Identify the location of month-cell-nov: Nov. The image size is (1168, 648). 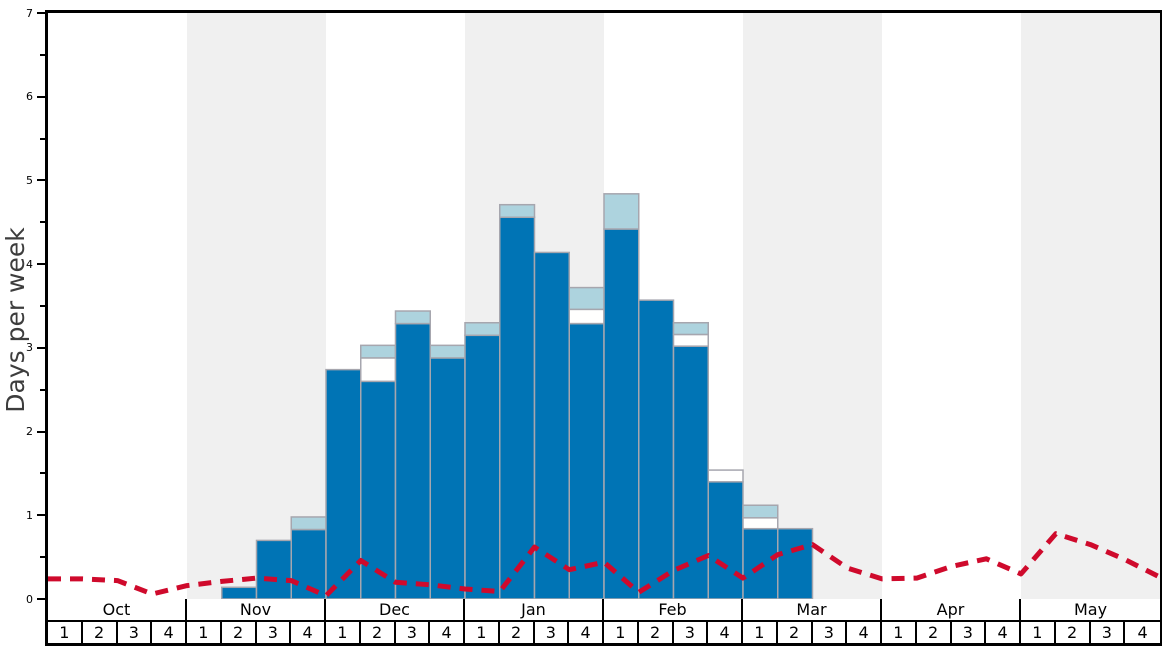
(256, 609).